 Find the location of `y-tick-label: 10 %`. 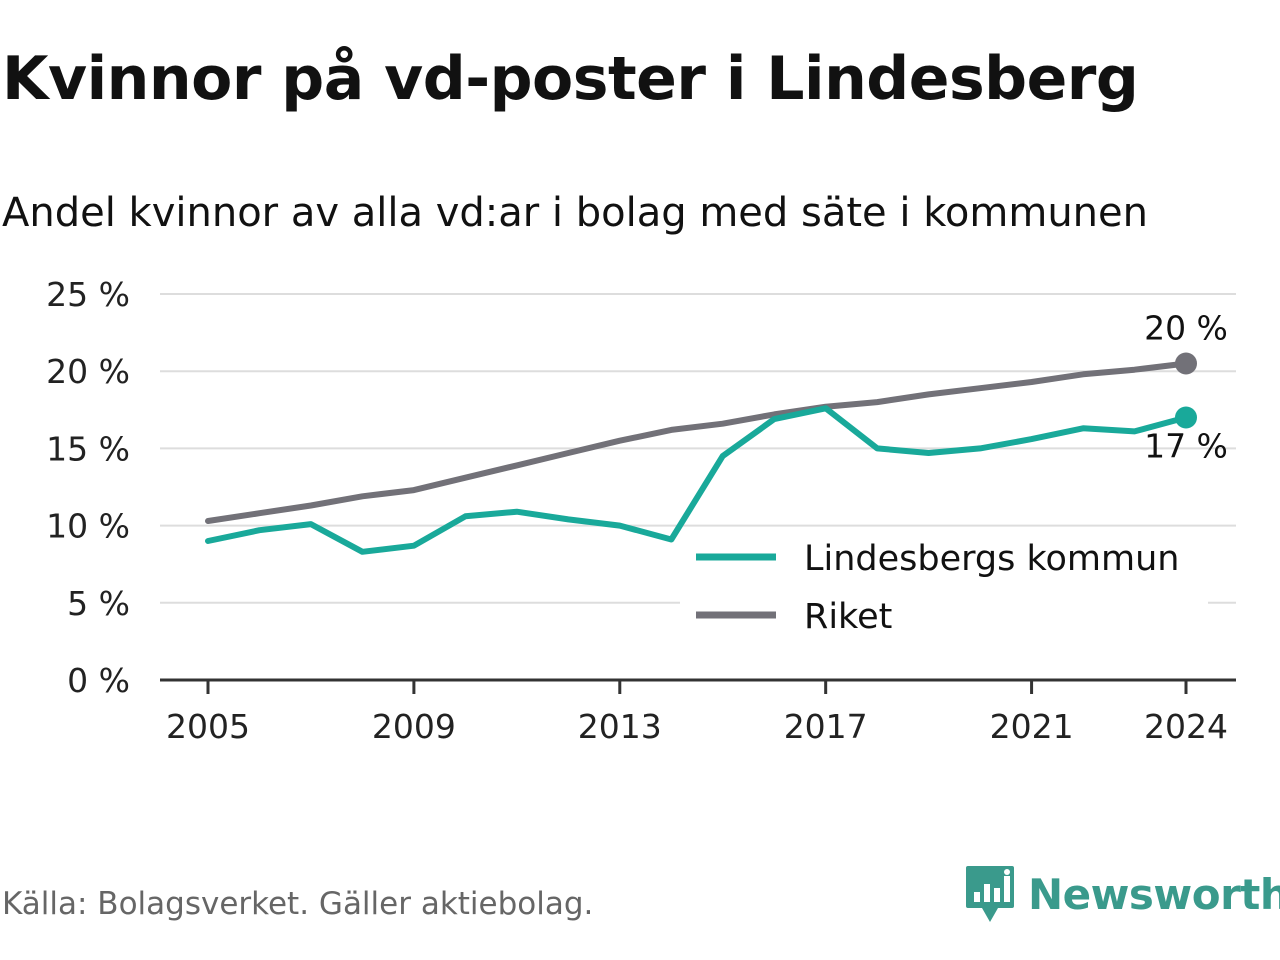

y-tick-label: 10 % is located at coordinates (88, 526).